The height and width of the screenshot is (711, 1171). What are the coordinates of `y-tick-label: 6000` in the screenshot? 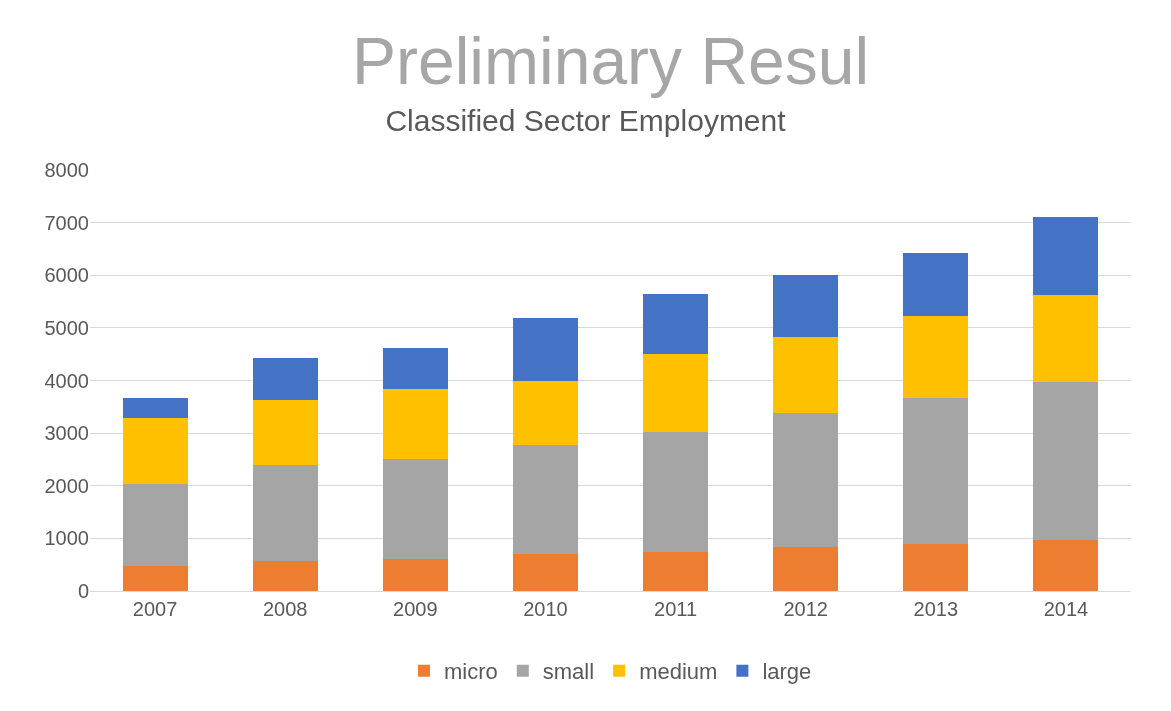 It's located at (66, 275).